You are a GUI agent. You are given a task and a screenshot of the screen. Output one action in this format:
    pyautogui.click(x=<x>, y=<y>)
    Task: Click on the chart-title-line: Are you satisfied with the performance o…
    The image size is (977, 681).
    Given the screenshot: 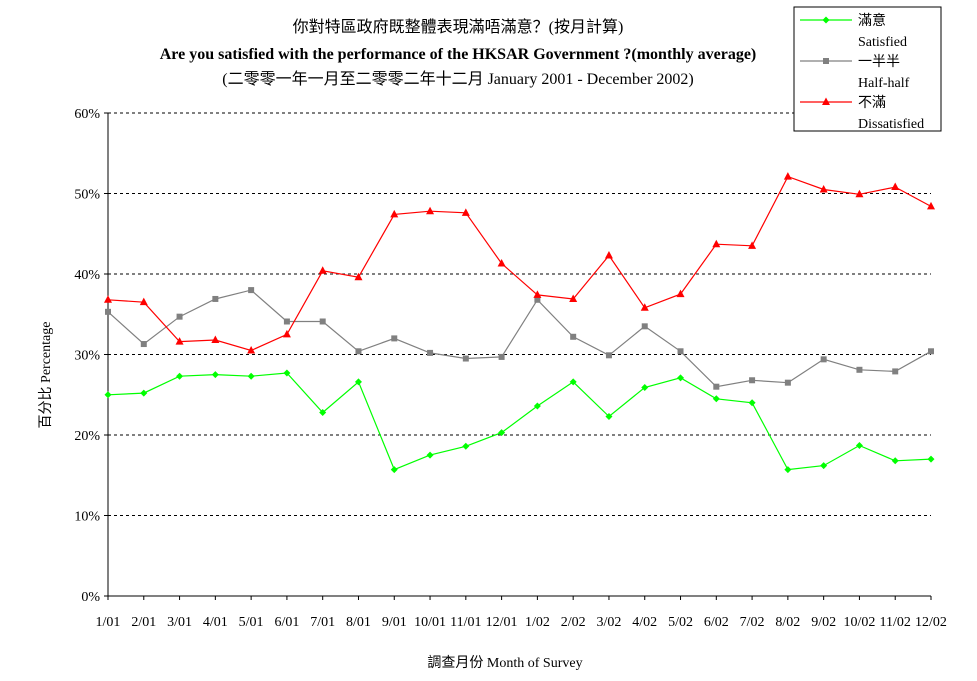 What is the action you would take?
    pyautogui.click(x=458, y=54)
    